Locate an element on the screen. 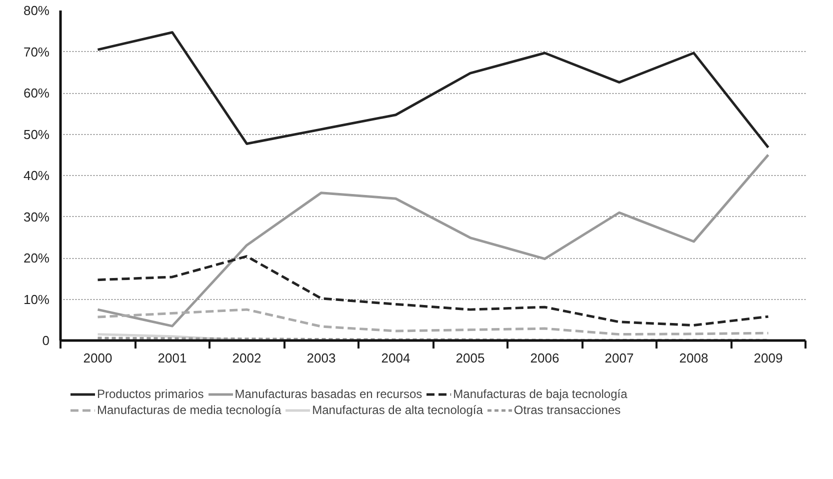  legend-label: Productos primarios is located at coordinates (150, 394).